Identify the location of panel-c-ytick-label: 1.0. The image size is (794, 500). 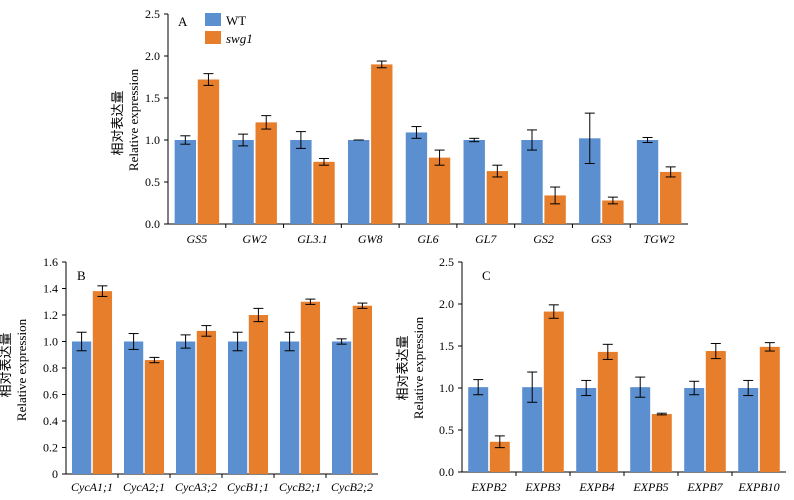
(446, 388).